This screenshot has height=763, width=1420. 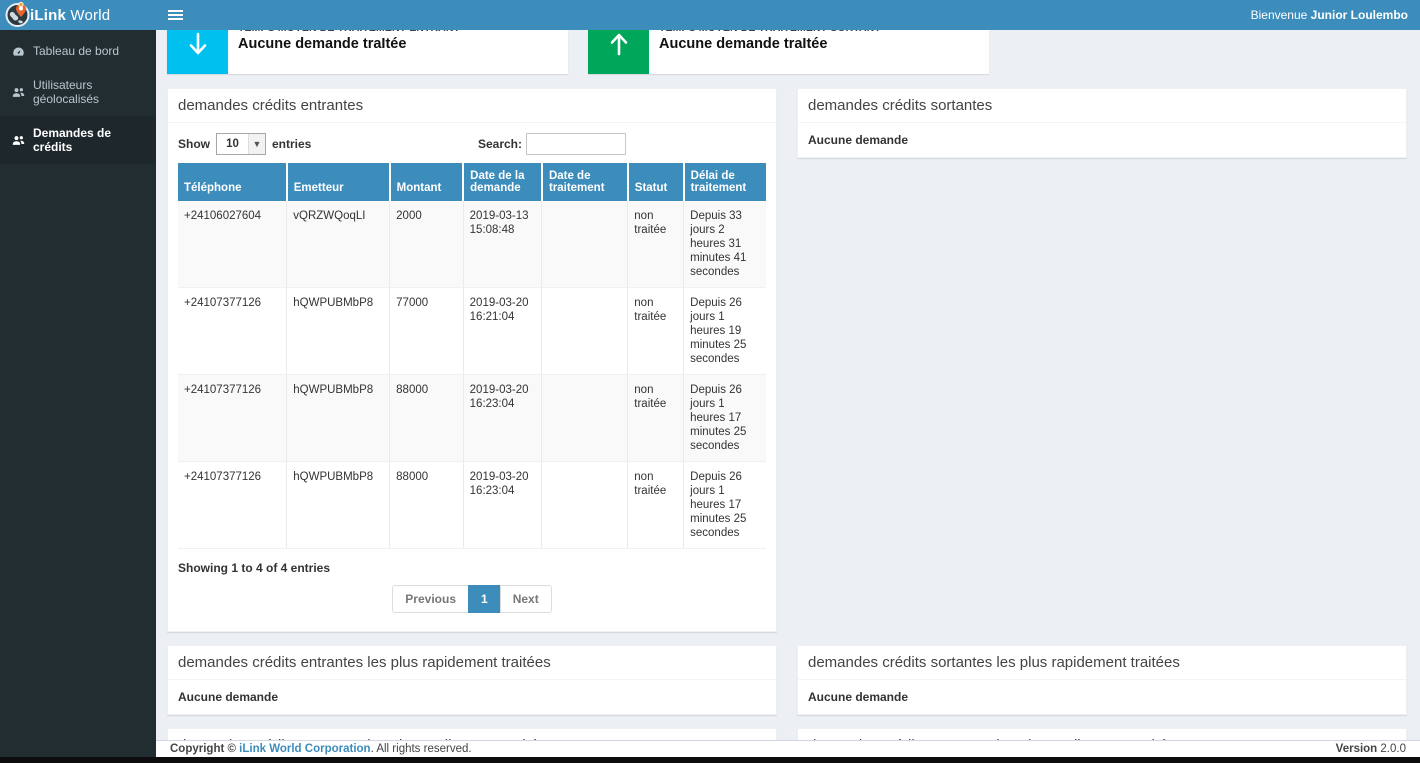 What do you see at coordinates (233, 244) in the screenshot?
I see `cell-telephone: +24106027604` at bounding box center [233, 244].